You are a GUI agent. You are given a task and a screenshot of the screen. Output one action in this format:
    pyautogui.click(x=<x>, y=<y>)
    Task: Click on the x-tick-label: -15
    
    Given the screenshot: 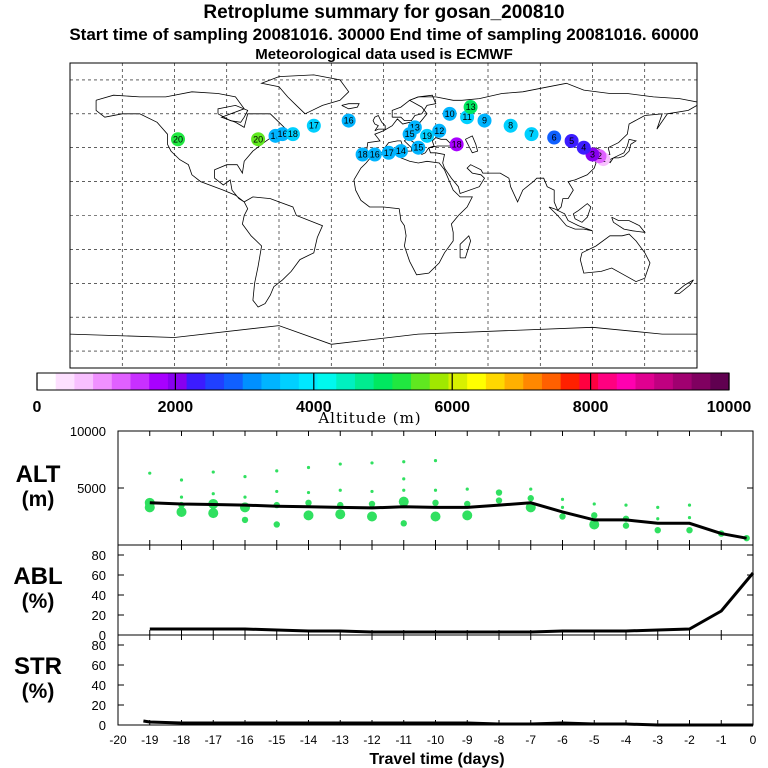 What is the action you would take?
    pyautogui.click(x=277, y=740)
    